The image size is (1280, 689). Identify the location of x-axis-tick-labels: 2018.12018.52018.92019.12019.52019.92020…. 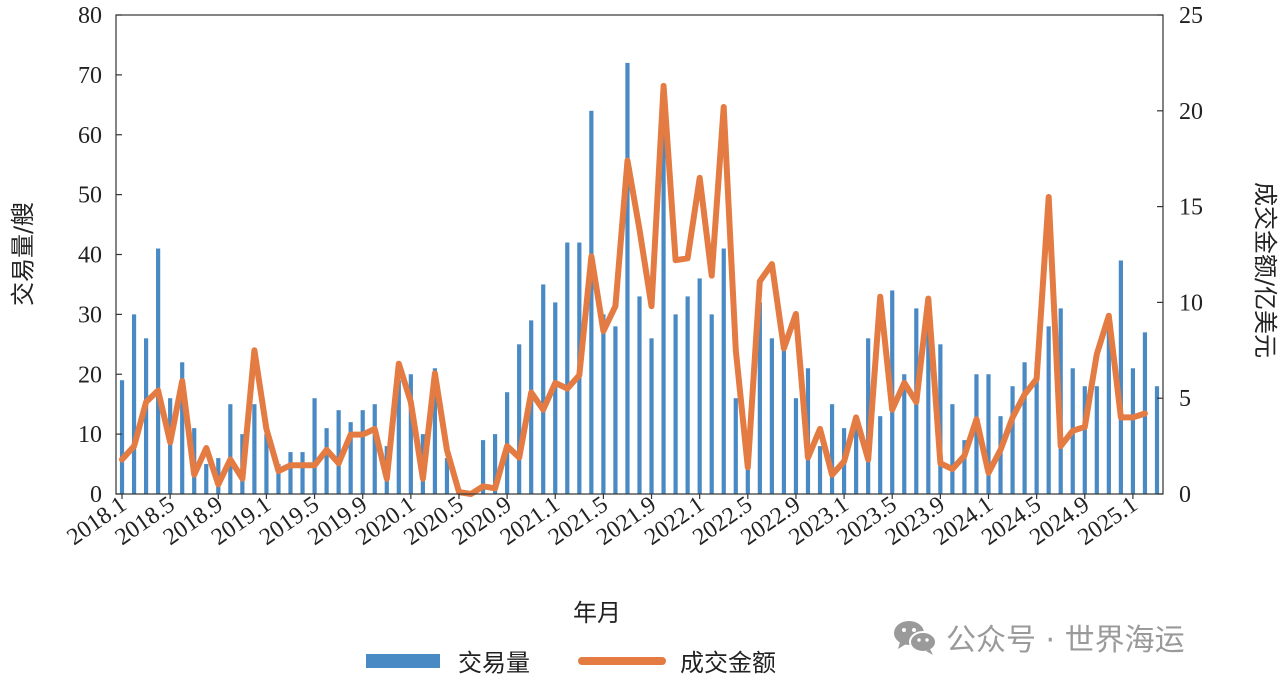
(602, 521).